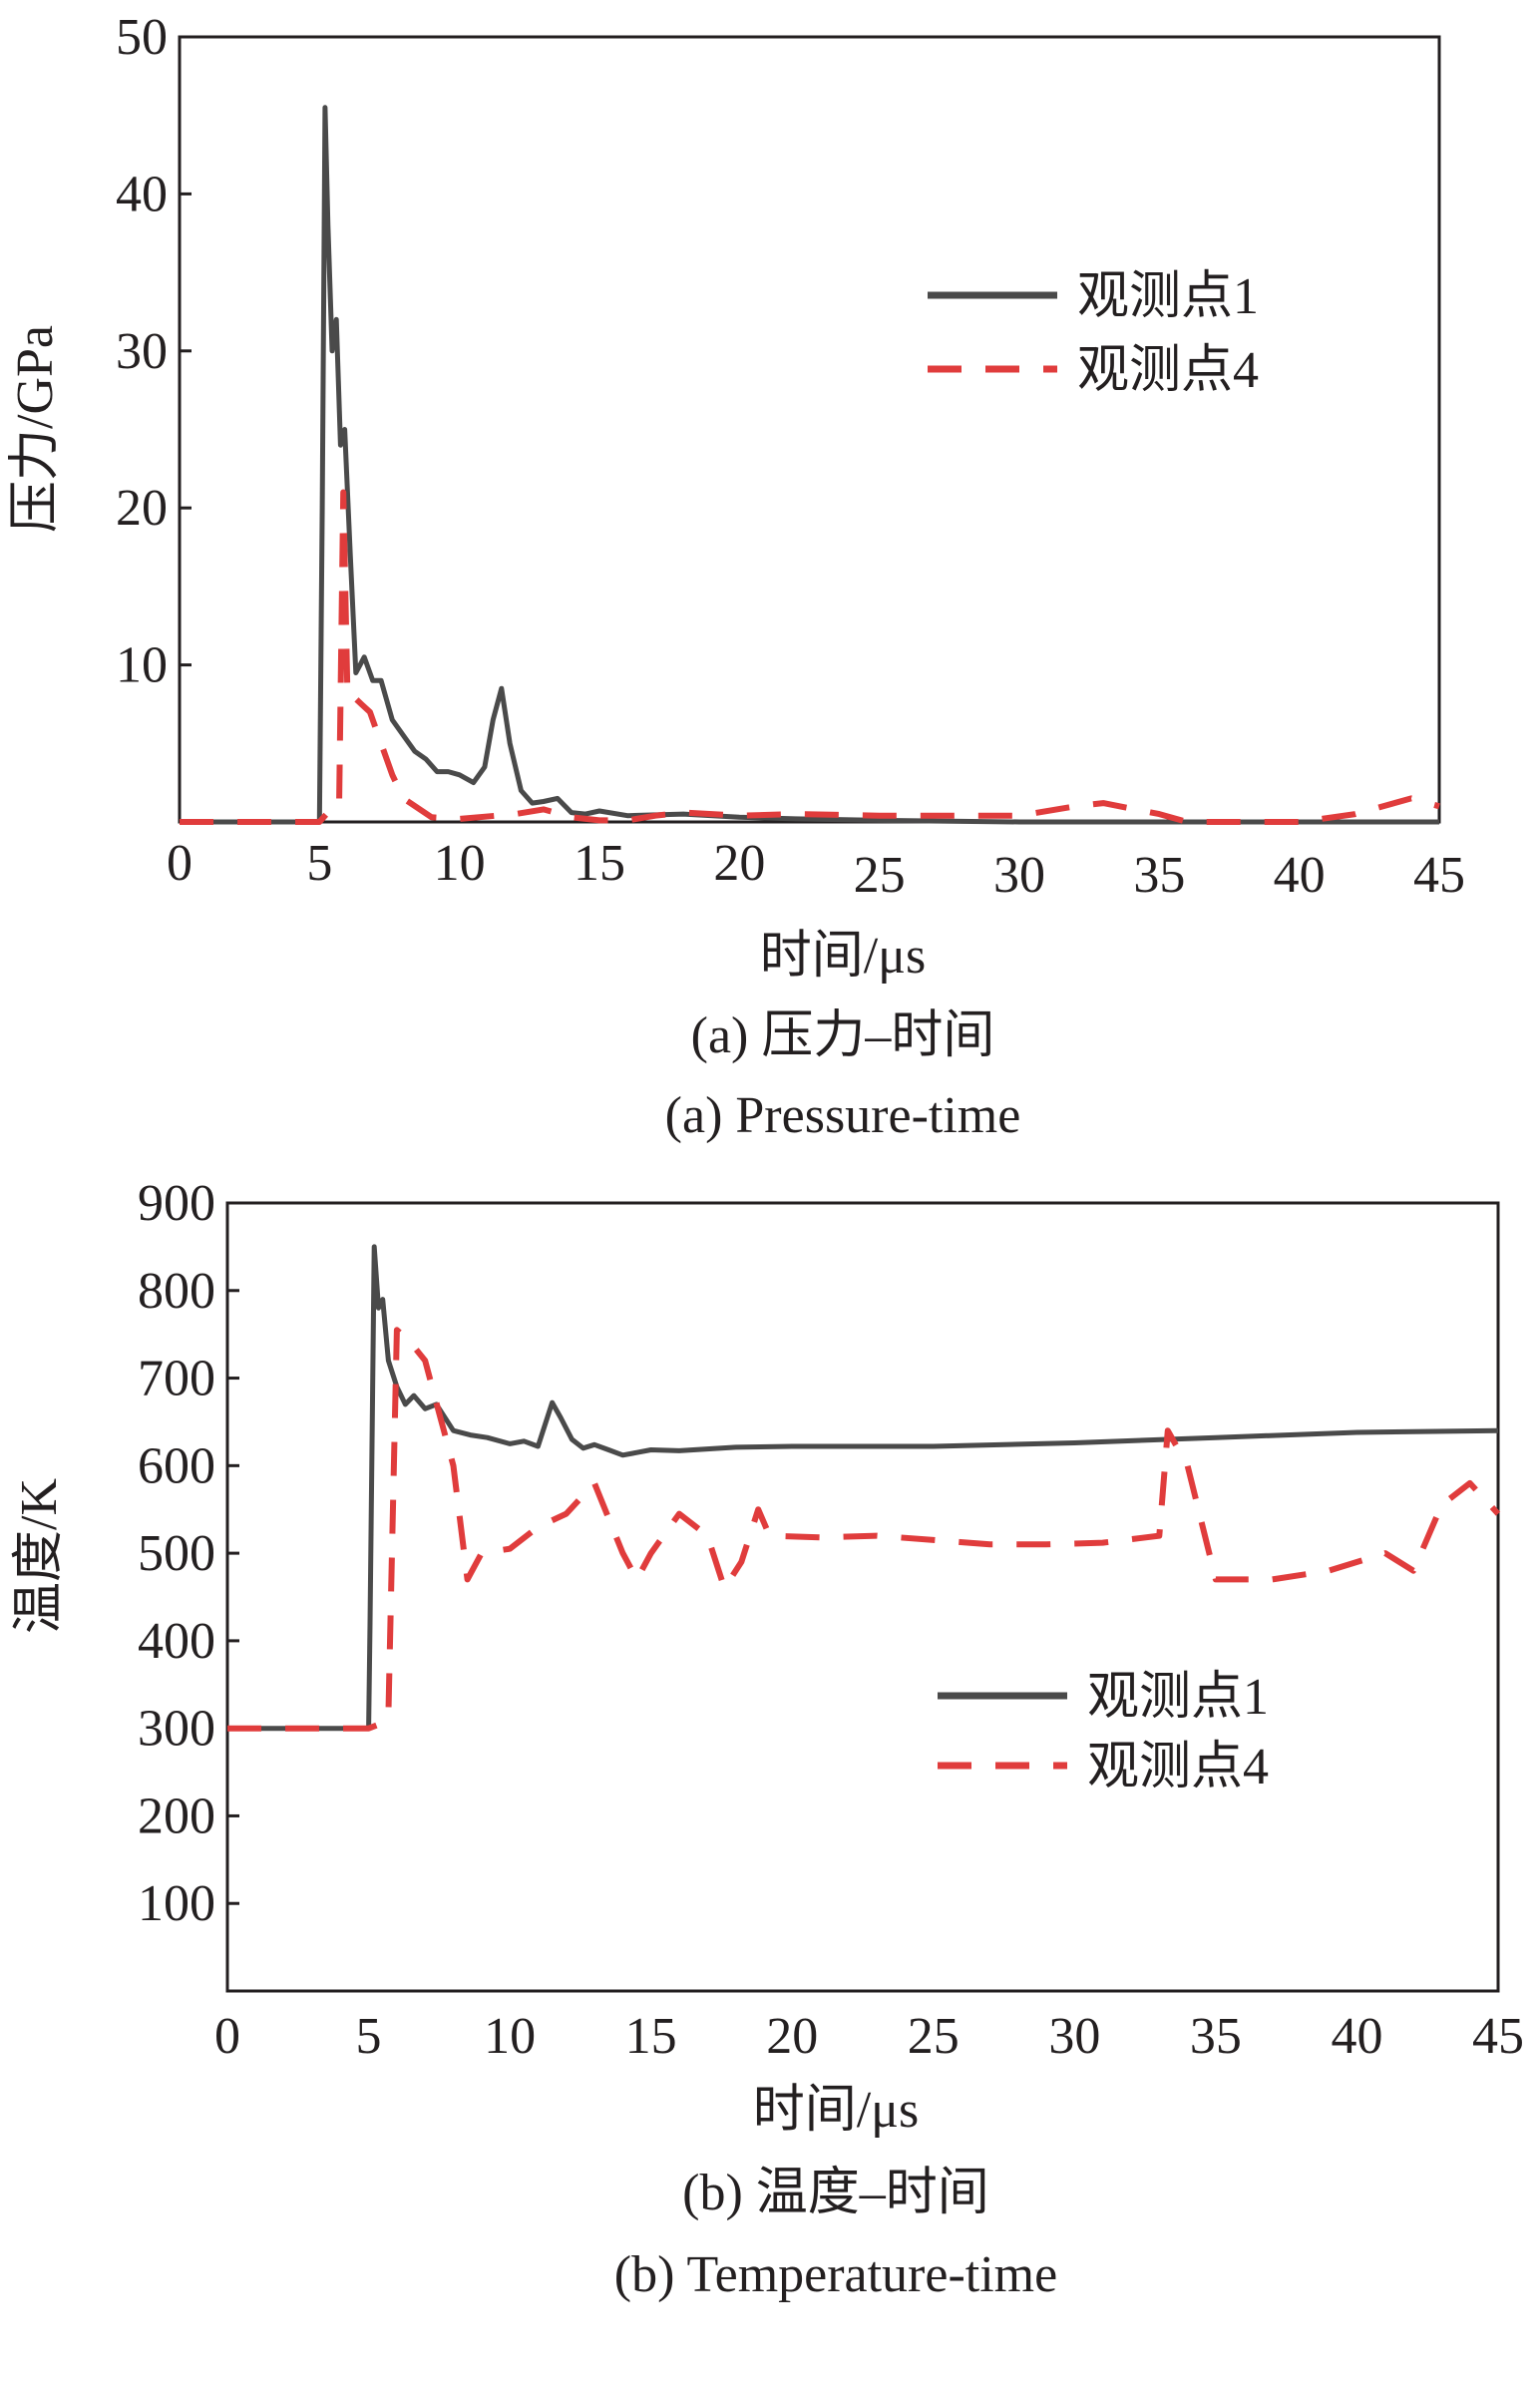 This screenshot has height=2390, width=1540. Describe the element at coordinates (792, 2036) in the screenshot. I see `temperature-x-tick-label: 20` at that location.